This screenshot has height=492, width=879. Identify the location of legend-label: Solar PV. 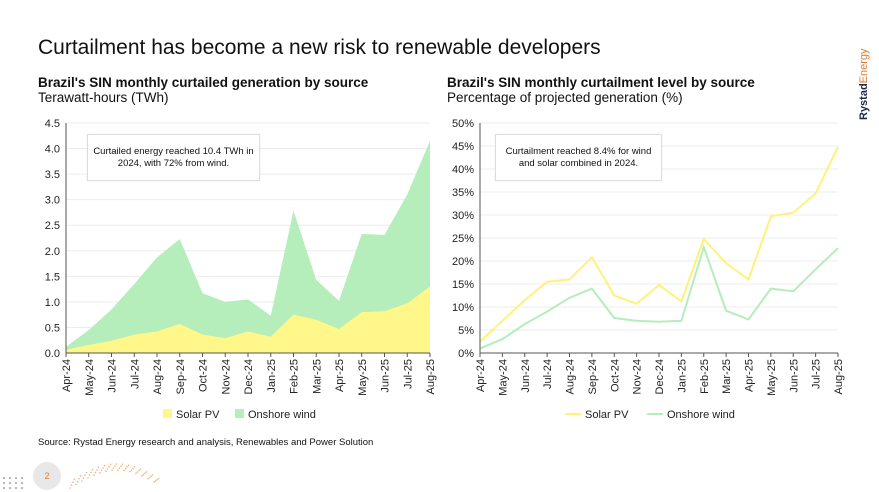
(607, 415).